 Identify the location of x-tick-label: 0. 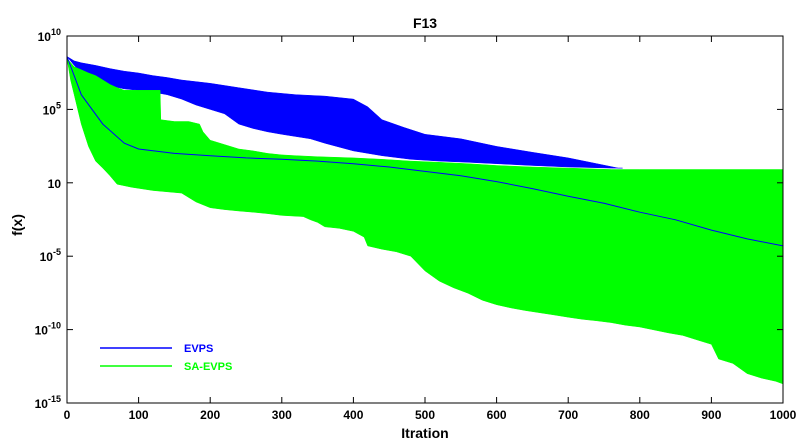
(67, 415).